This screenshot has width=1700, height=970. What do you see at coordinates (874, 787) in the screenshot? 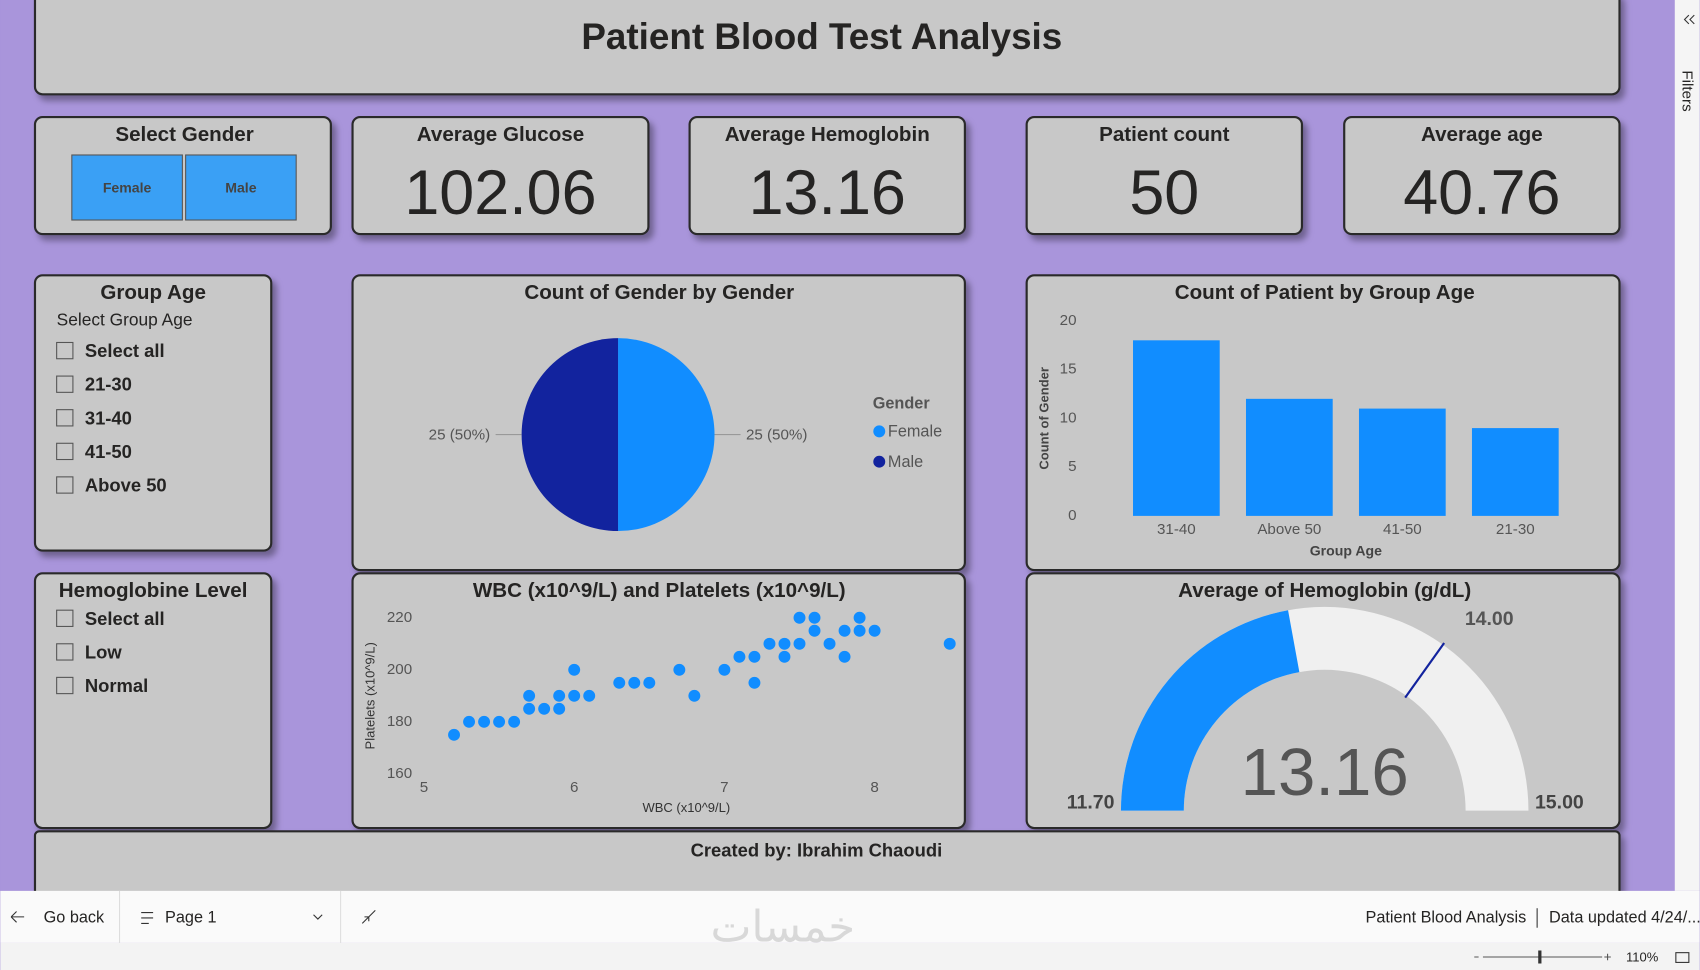
I see `x-tick-label: 8` at bounding box center [874, 787].